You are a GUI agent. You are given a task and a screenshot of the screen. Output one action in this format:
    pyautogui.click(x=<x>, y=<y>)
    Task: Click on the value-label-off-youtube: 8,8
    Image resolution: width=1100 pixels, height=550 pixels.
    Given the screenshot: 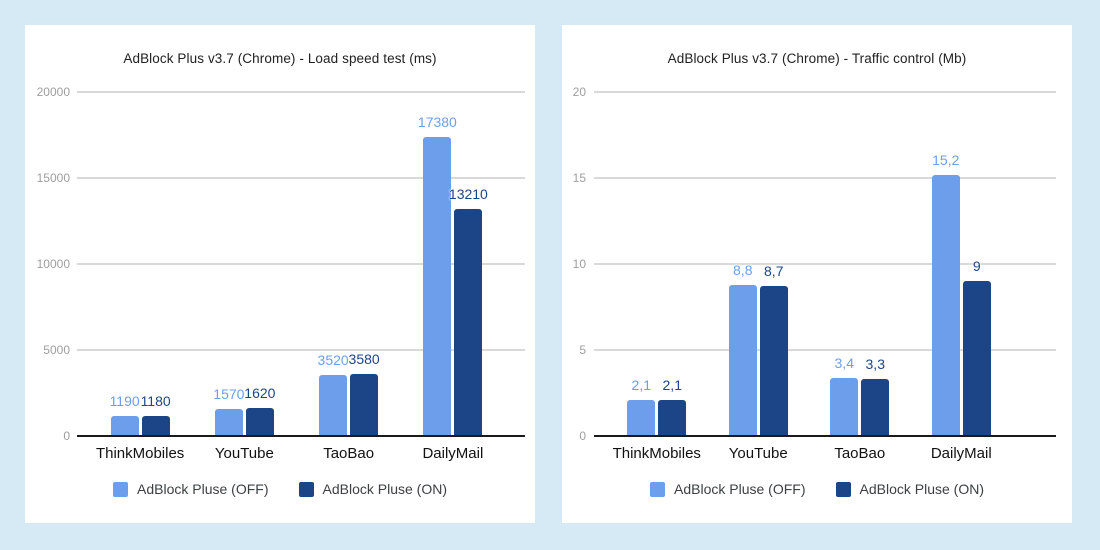 What is the action you would take?
    pyautogui.click(x=743, y=269)
    